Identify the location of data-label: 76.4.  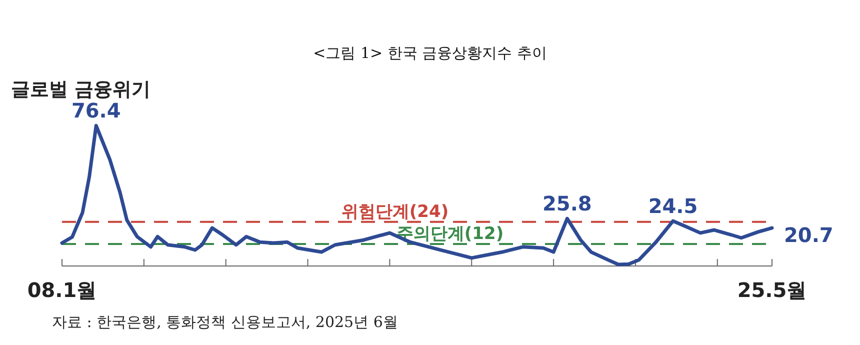
(96, 110).